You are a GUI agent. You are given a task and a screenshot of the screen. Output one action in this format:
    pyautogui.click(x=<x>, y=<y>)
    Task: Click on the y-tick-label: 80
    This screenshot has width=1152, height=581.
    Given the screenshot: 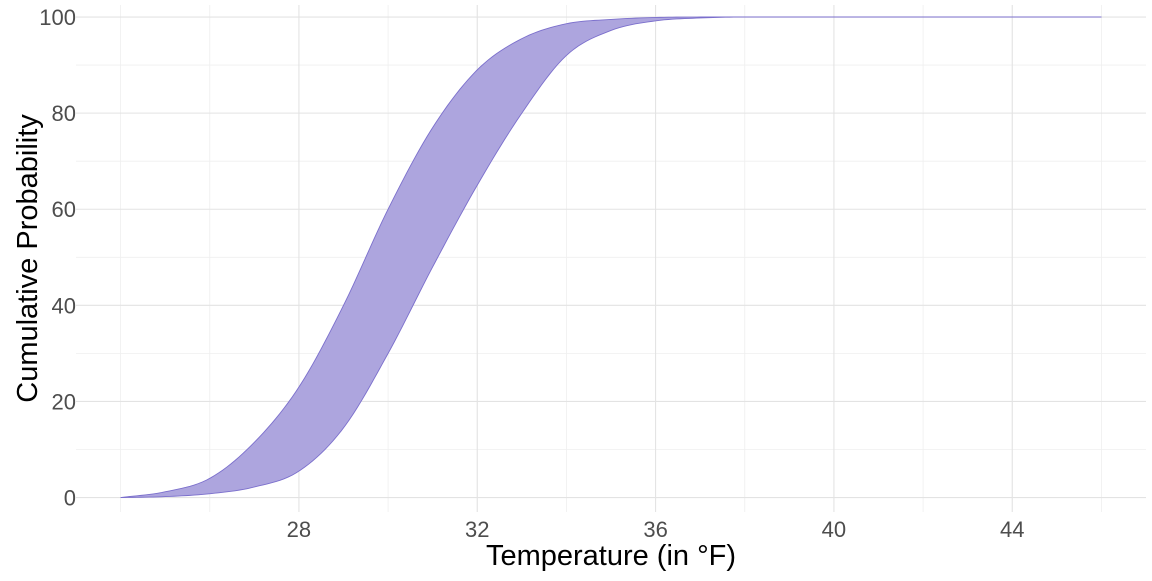 What is the action you would take?
    pyautogui.click(x=64, y=113)
    